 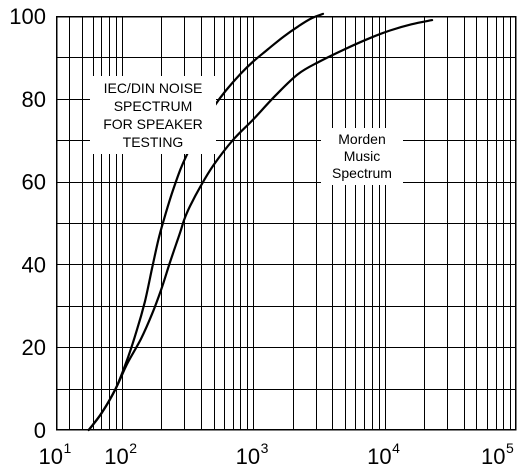 What do you see at coordinates (510, 448) in the screenshot?
I see `svg-text: 5` at bounding box center [510, 448].